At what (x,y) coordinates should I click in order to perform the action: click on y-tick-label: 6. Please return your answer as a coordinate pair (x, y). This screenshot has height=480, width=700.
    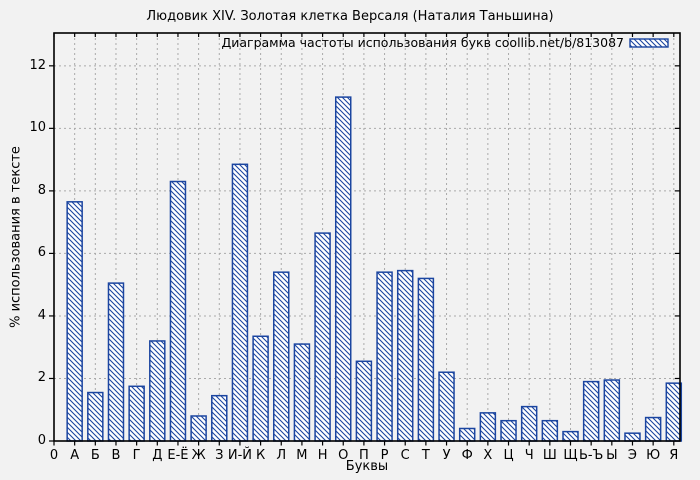
    Looking at the image, I should click on (41, 253).